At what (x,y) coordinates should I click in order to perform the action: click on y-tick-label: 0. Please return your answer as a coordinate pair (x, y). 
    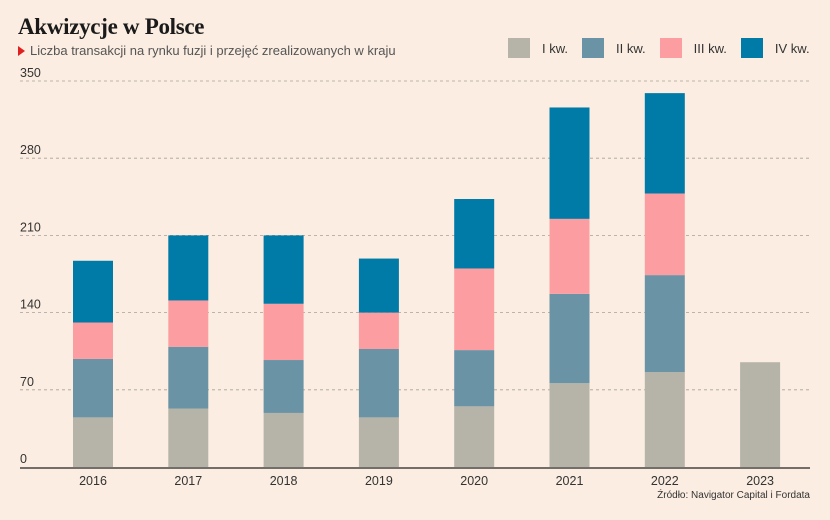
    Looking at the image, I should click on (23, 459).